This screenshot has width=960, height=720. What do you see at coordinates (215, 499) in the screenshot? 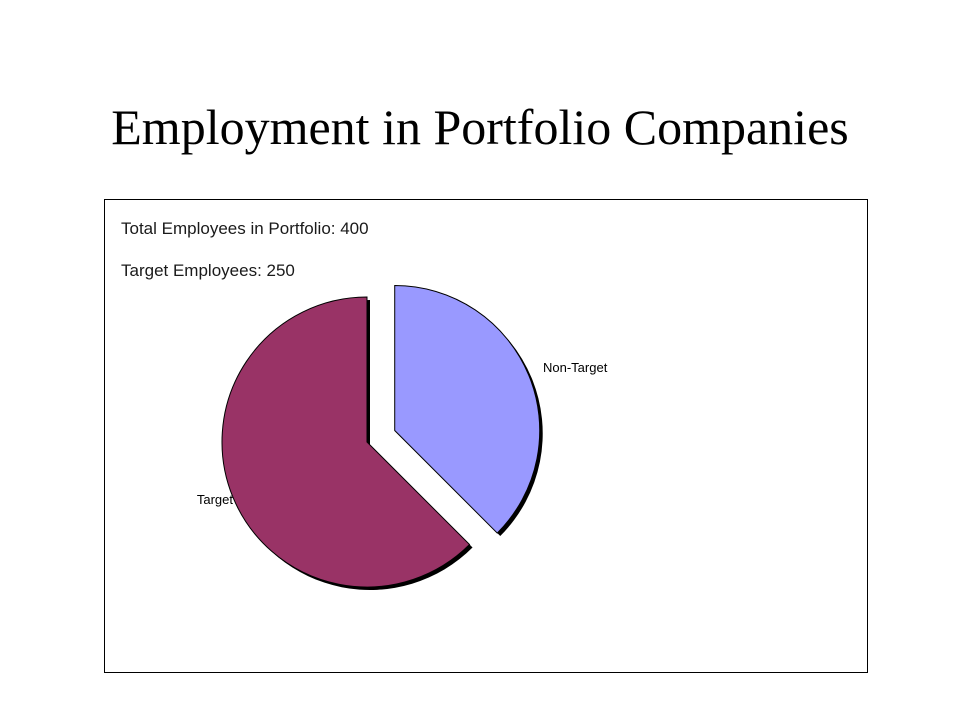
I see `pie-label-target: Target` at bounding box center [215, 499].